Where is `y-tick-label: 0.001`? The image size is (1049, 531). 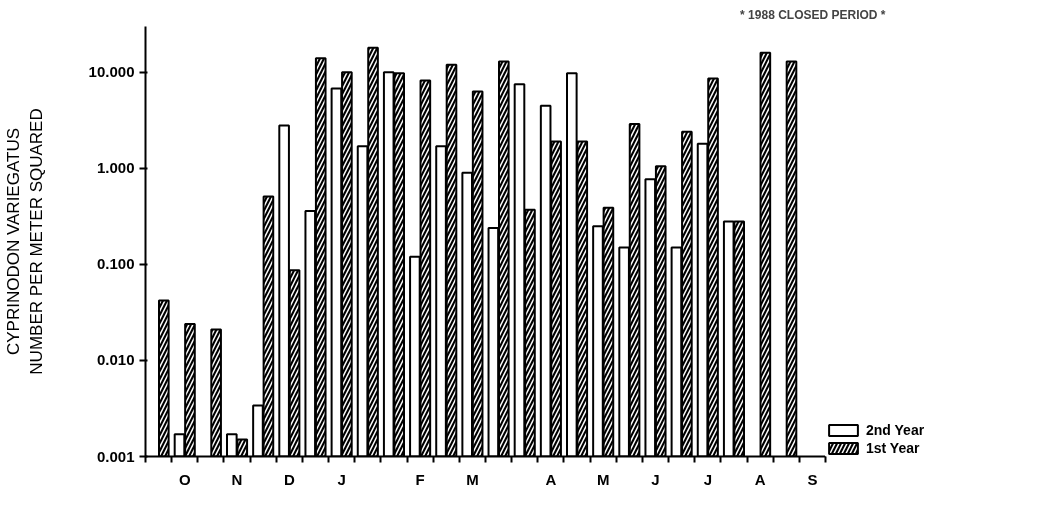 y-tick-label: 0.001 is located at coordinates (115, 456).